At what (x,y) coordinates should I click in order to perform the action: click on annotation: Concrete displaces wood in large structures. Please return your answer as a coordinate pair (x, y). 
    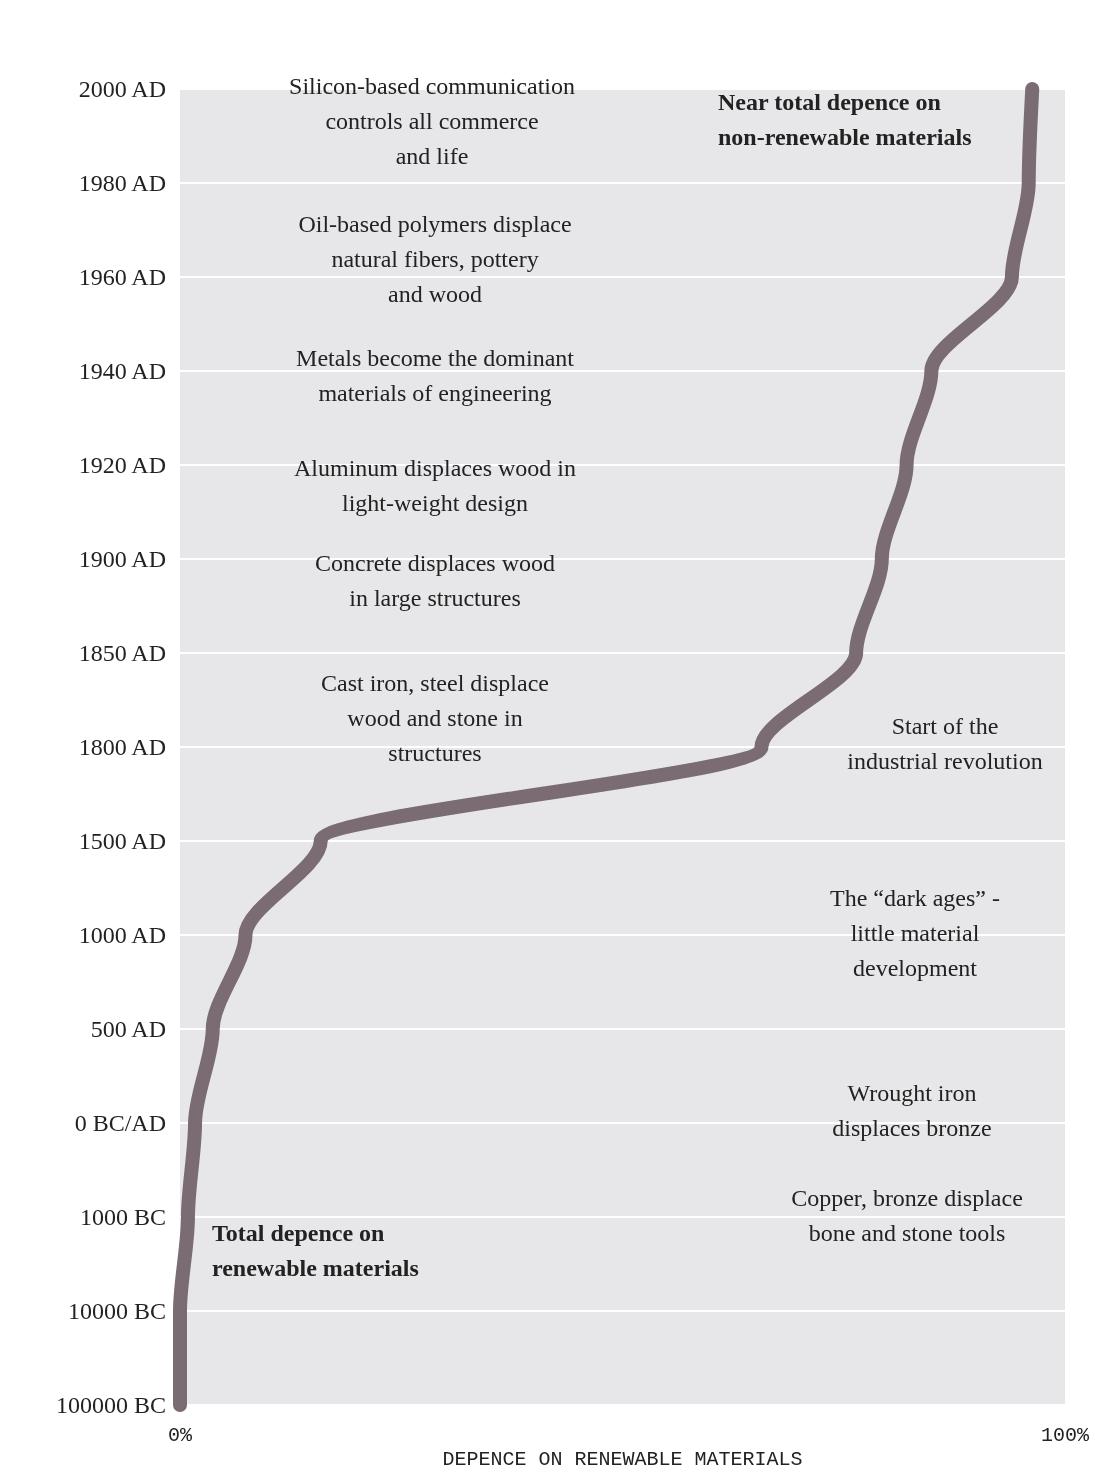
    Looking at the image, I should click on (435, 580).